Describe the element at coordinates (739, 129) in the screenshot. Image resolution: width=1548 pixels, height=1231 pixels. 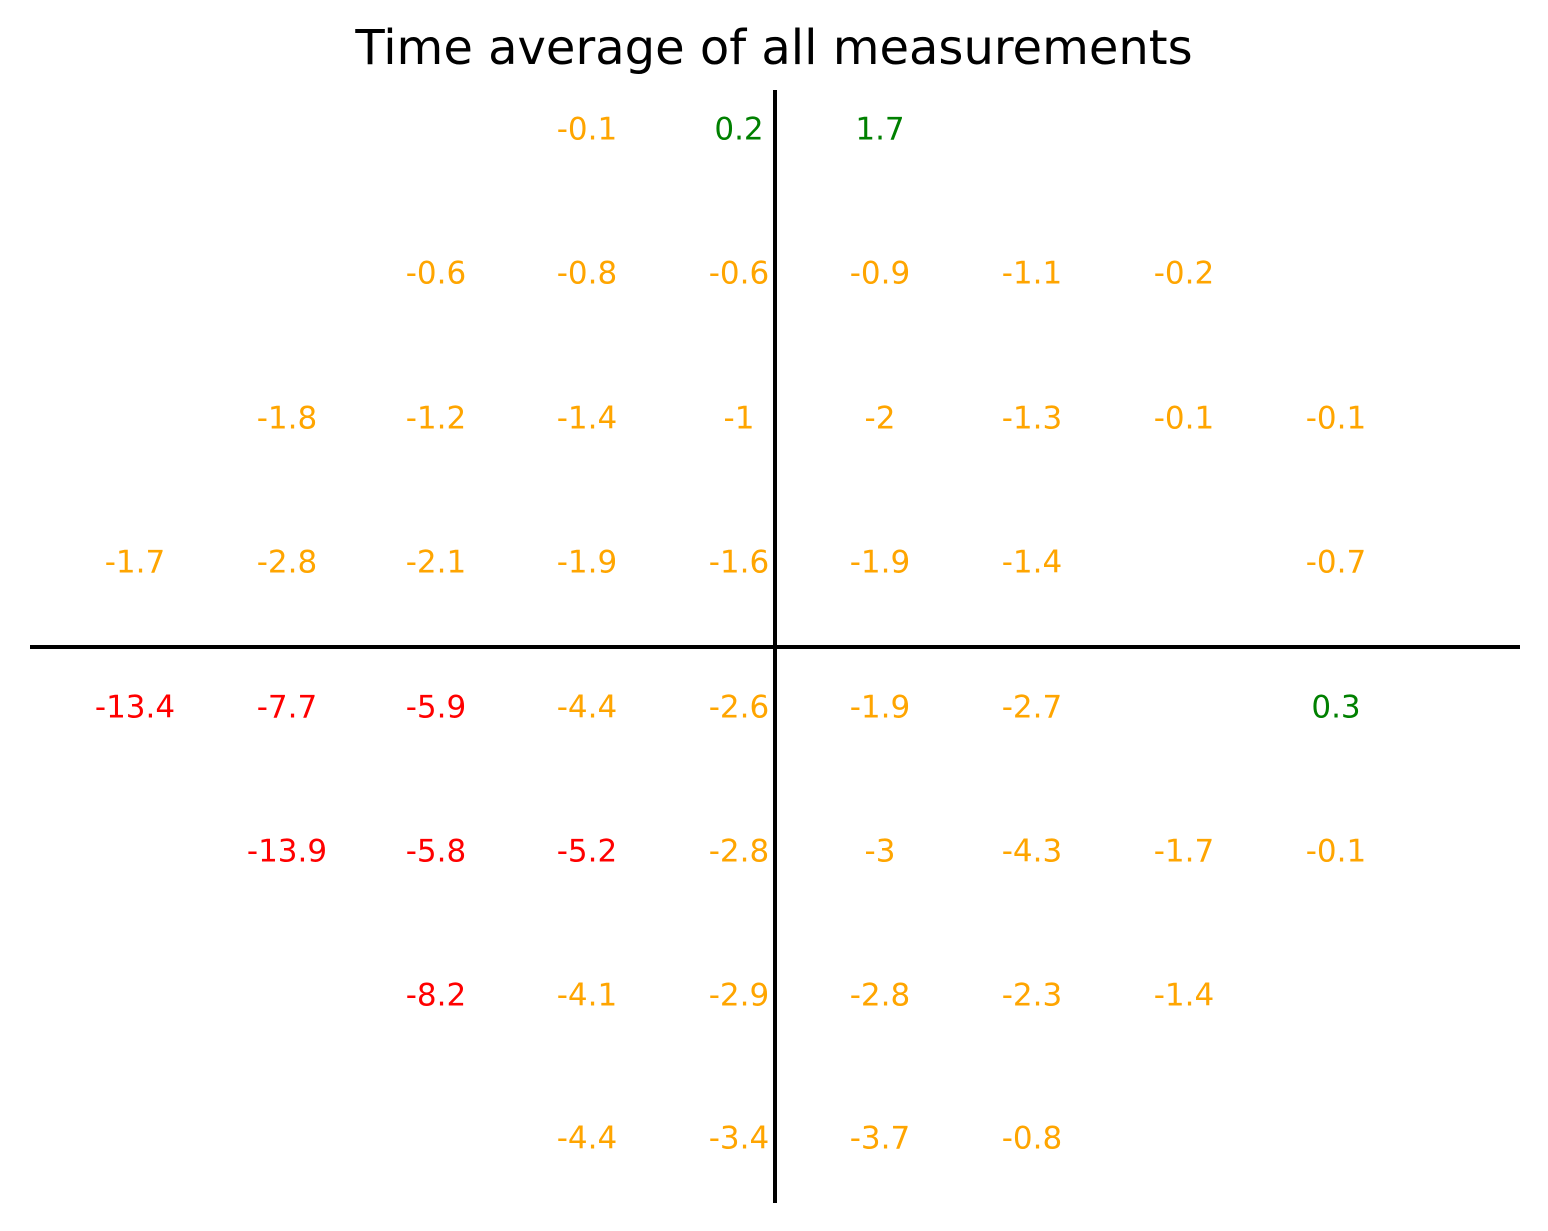
I see `data-point: 0.2` at that location.